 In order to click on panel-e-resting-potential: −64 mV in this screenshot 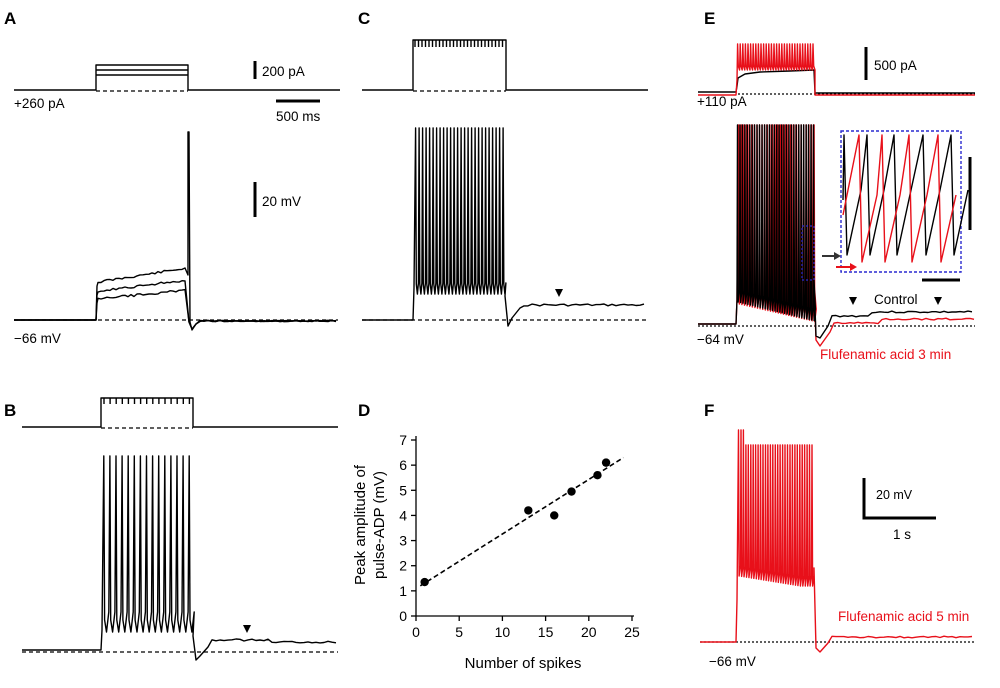, I will do `click(720, 339)`.